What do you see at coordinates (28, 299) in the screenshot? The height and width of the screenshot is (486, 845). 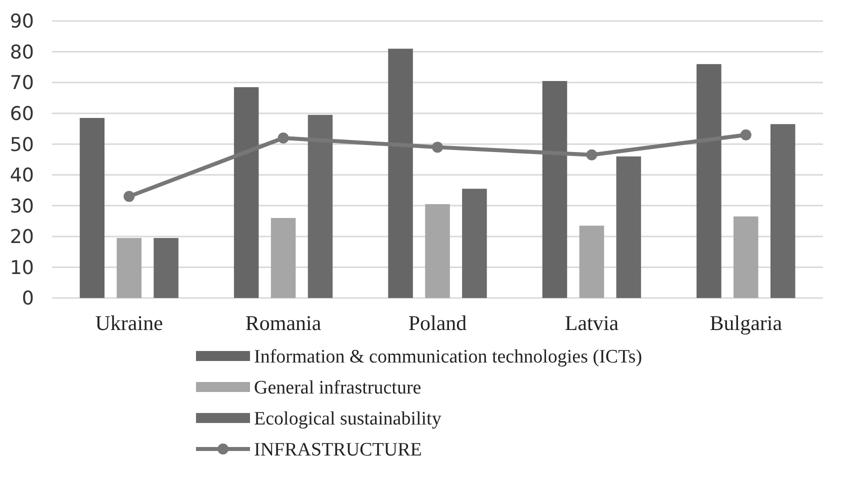 I see `y-tick-label: 0` at bounding box center [28, 299].